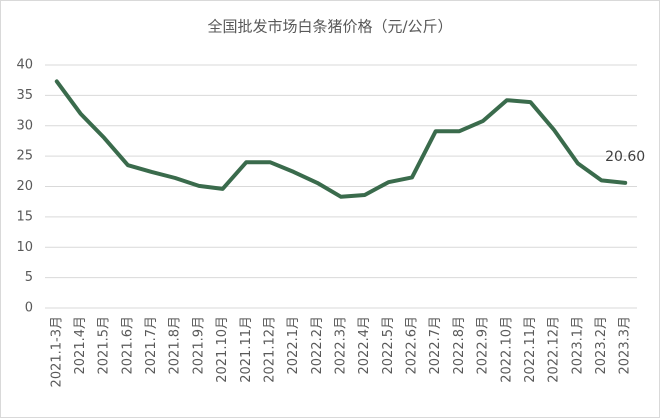 Image resolution: width=660 pixels, height=418 pixels. What do you see at coordinates (317, 345) in the screenshot?
I see `x-tick-label: 2022.2月` at bounding box center [317, 345].